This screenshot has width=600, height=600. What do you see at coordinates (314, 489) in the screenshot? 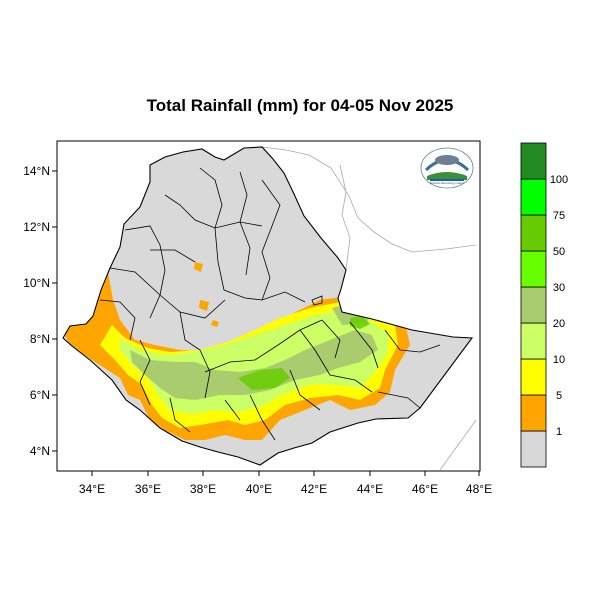
I see `lon-label-42: 42°E` at bounding box center [314, 489].